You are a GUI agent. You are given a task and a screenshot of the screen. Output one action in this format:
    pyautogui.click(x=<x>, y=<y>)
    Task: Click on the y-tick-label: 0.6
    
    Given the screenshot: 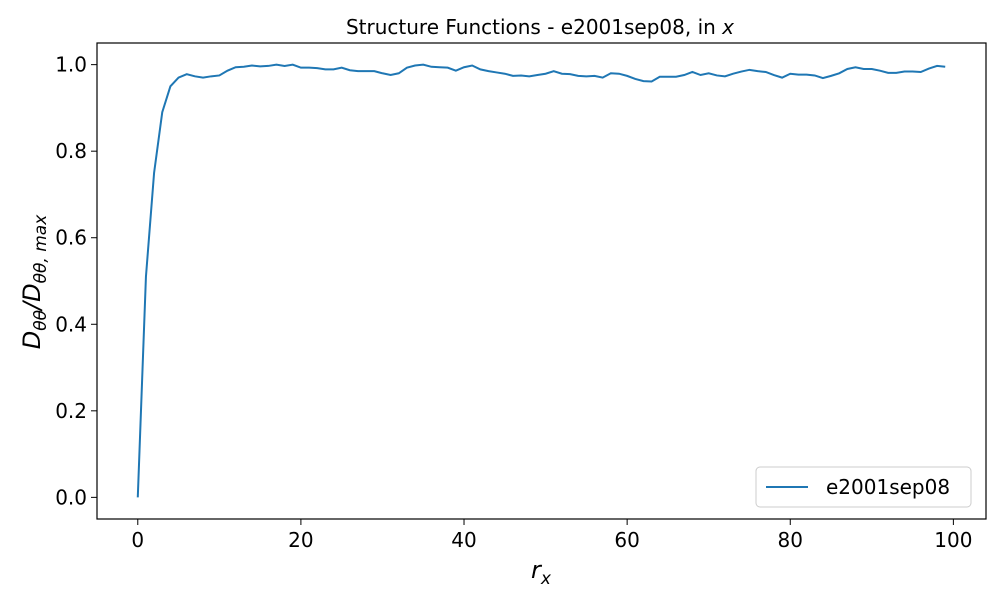 What is the action you would take?
    pyautogui.click(x=71, y=238)
    